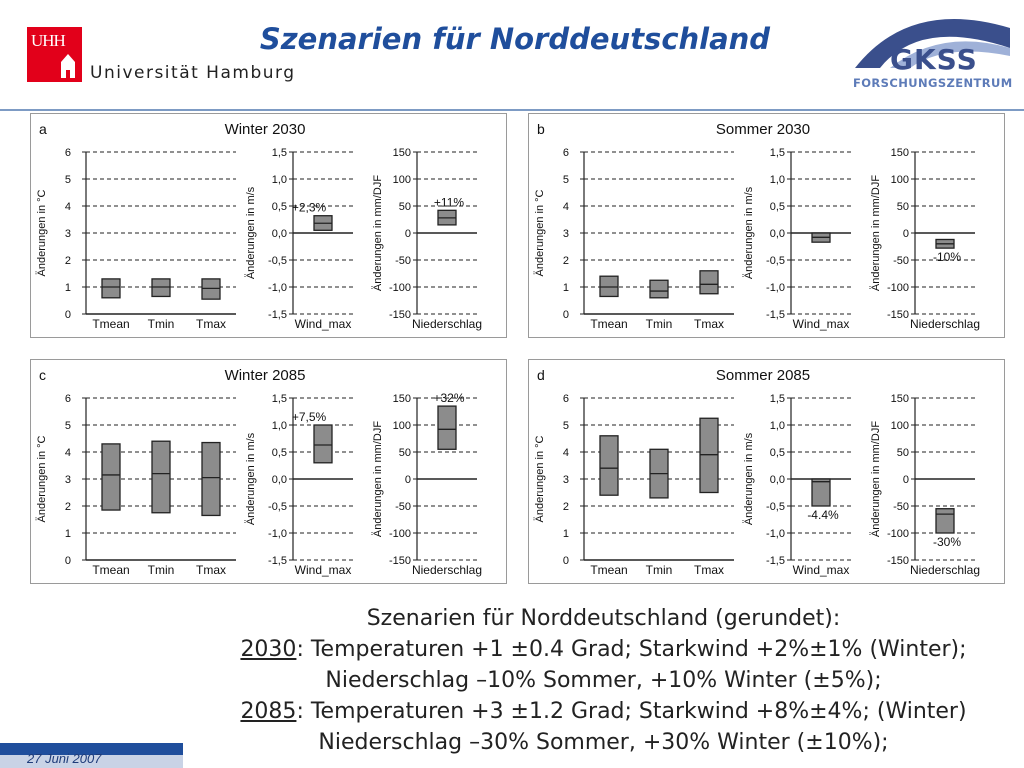 This screenshot has width=1024, height=768. Describe the element at coordinates (48, 40) in the screenshot. I see `uhh-logo-text: UHH` at that location.